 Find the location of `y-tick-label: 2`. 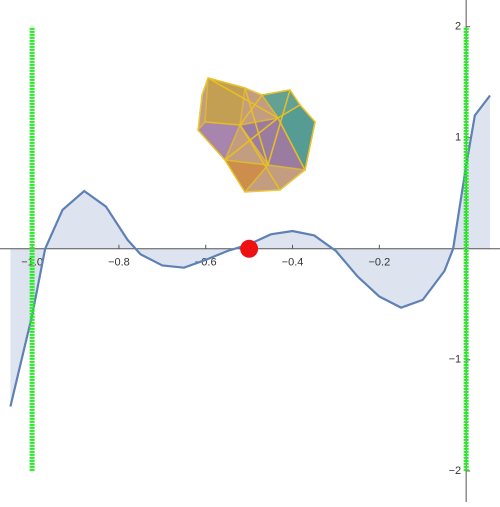

y-tick-label: 2 is located at coordinates (458, 27).